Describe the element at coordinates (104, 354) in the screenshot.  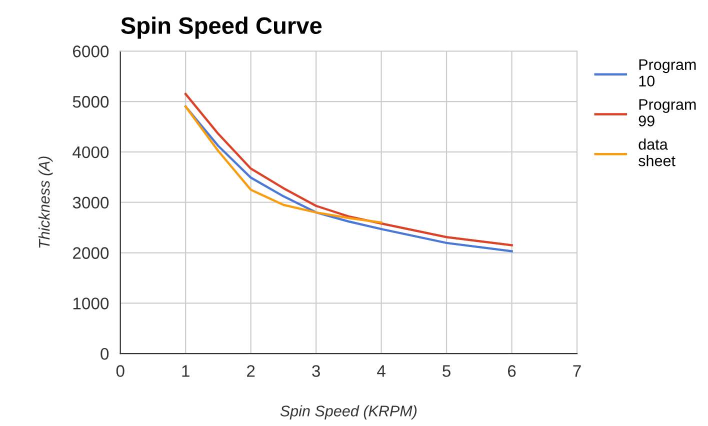
I see `y-tick-label: 0` at that location.